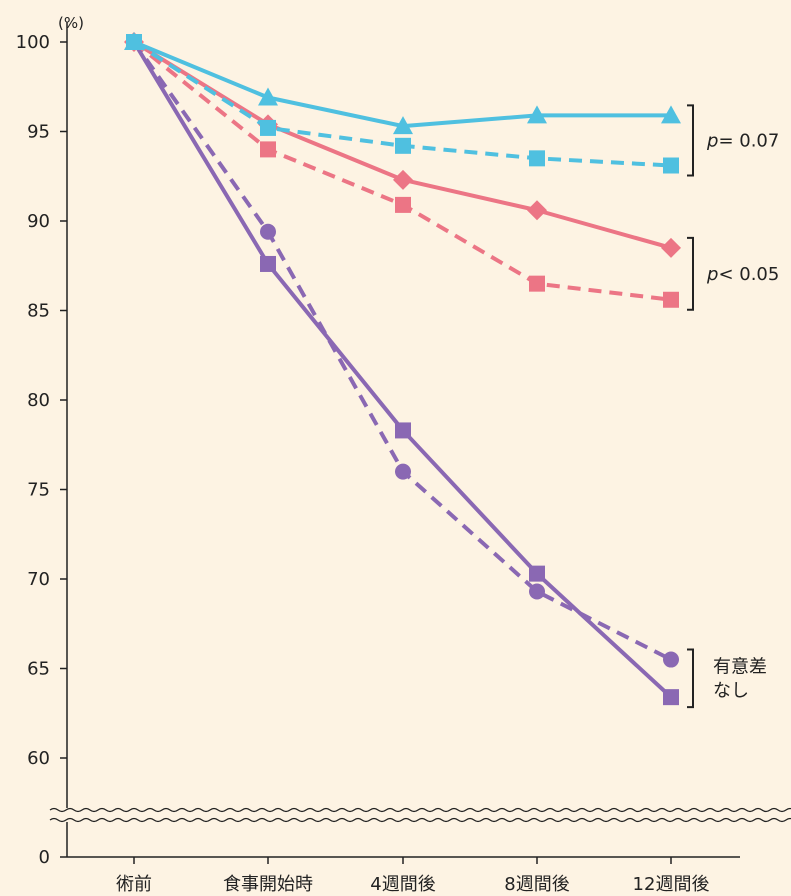  What do you see at coordinates (44, 857) in the screenshot?
I see `y-tick-label: 0` at bounding box center [44, 857].